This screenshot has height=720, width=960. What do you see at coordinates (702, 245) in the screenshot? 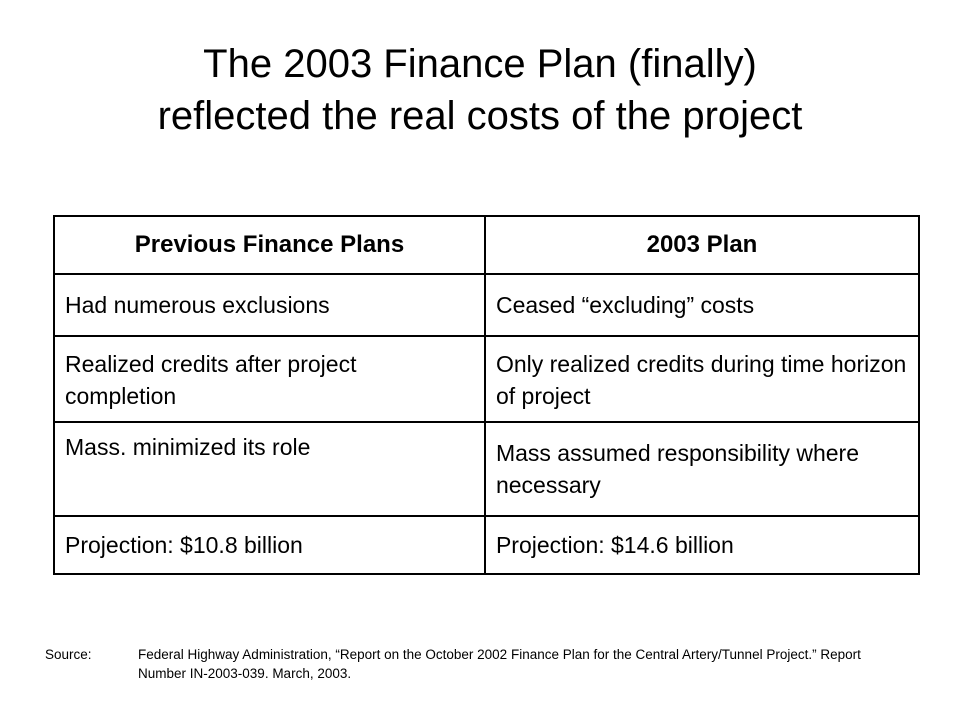
I see `header-2003-plan: 2003 Plan` at bounding box center [702, 245].